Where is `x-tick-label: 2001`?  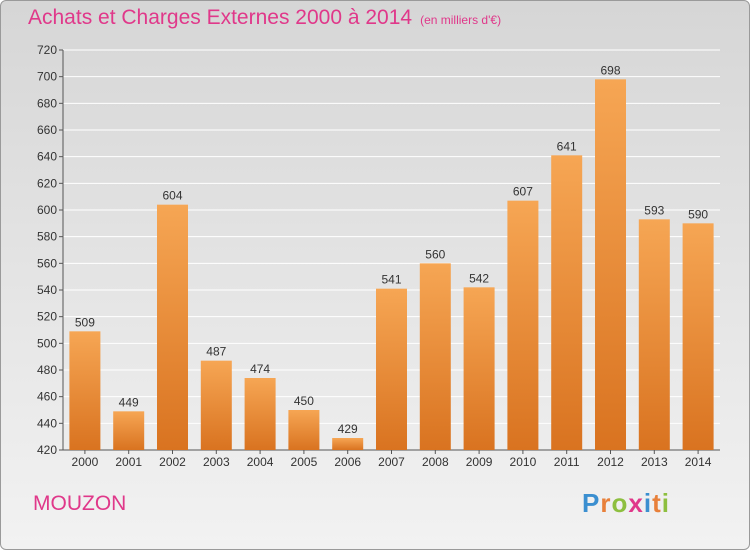
x-tick-label: 2001 is located at coordinates (128, 462).